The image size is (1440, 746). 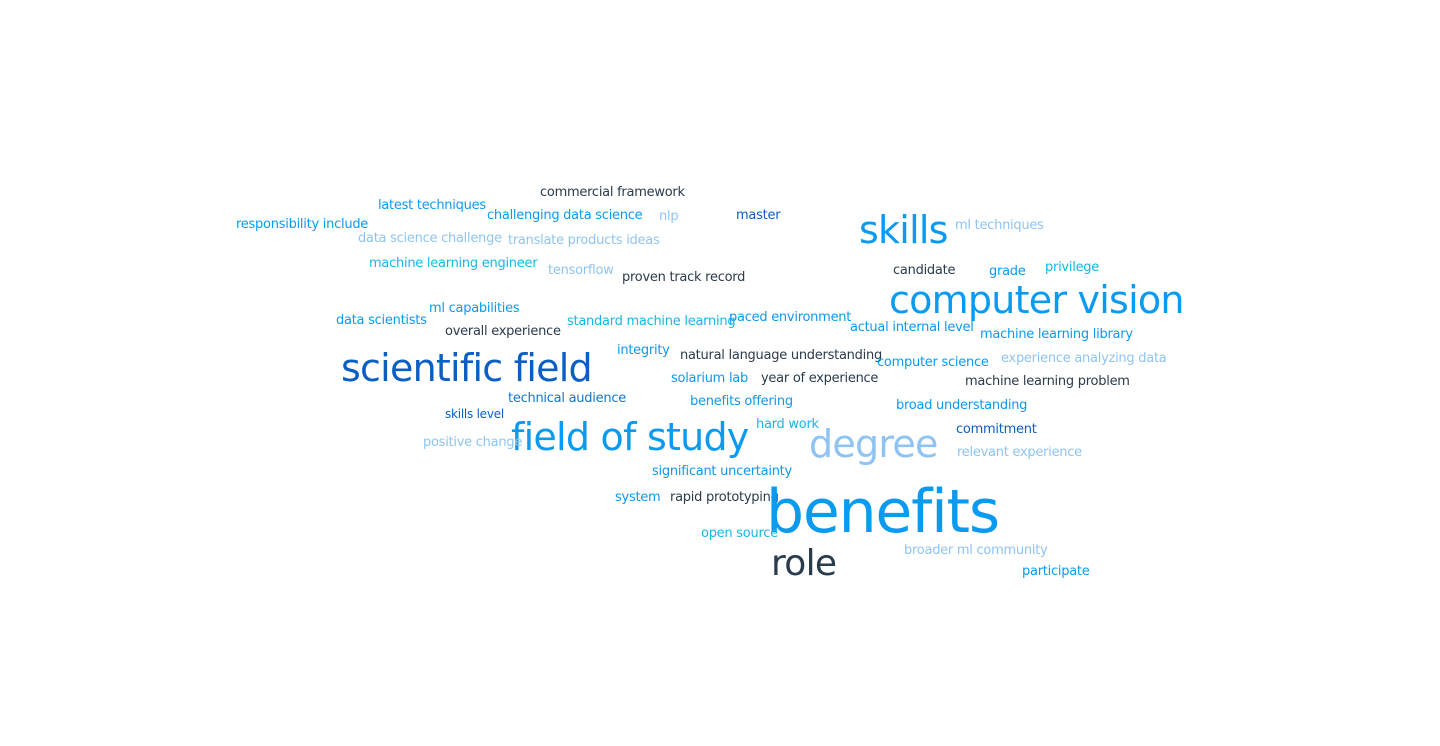 What do you see at coordinates (565, 215) in the screenshot?
I see `word-challenging-data-science: challenging data science` at bounding box center [565, 215].